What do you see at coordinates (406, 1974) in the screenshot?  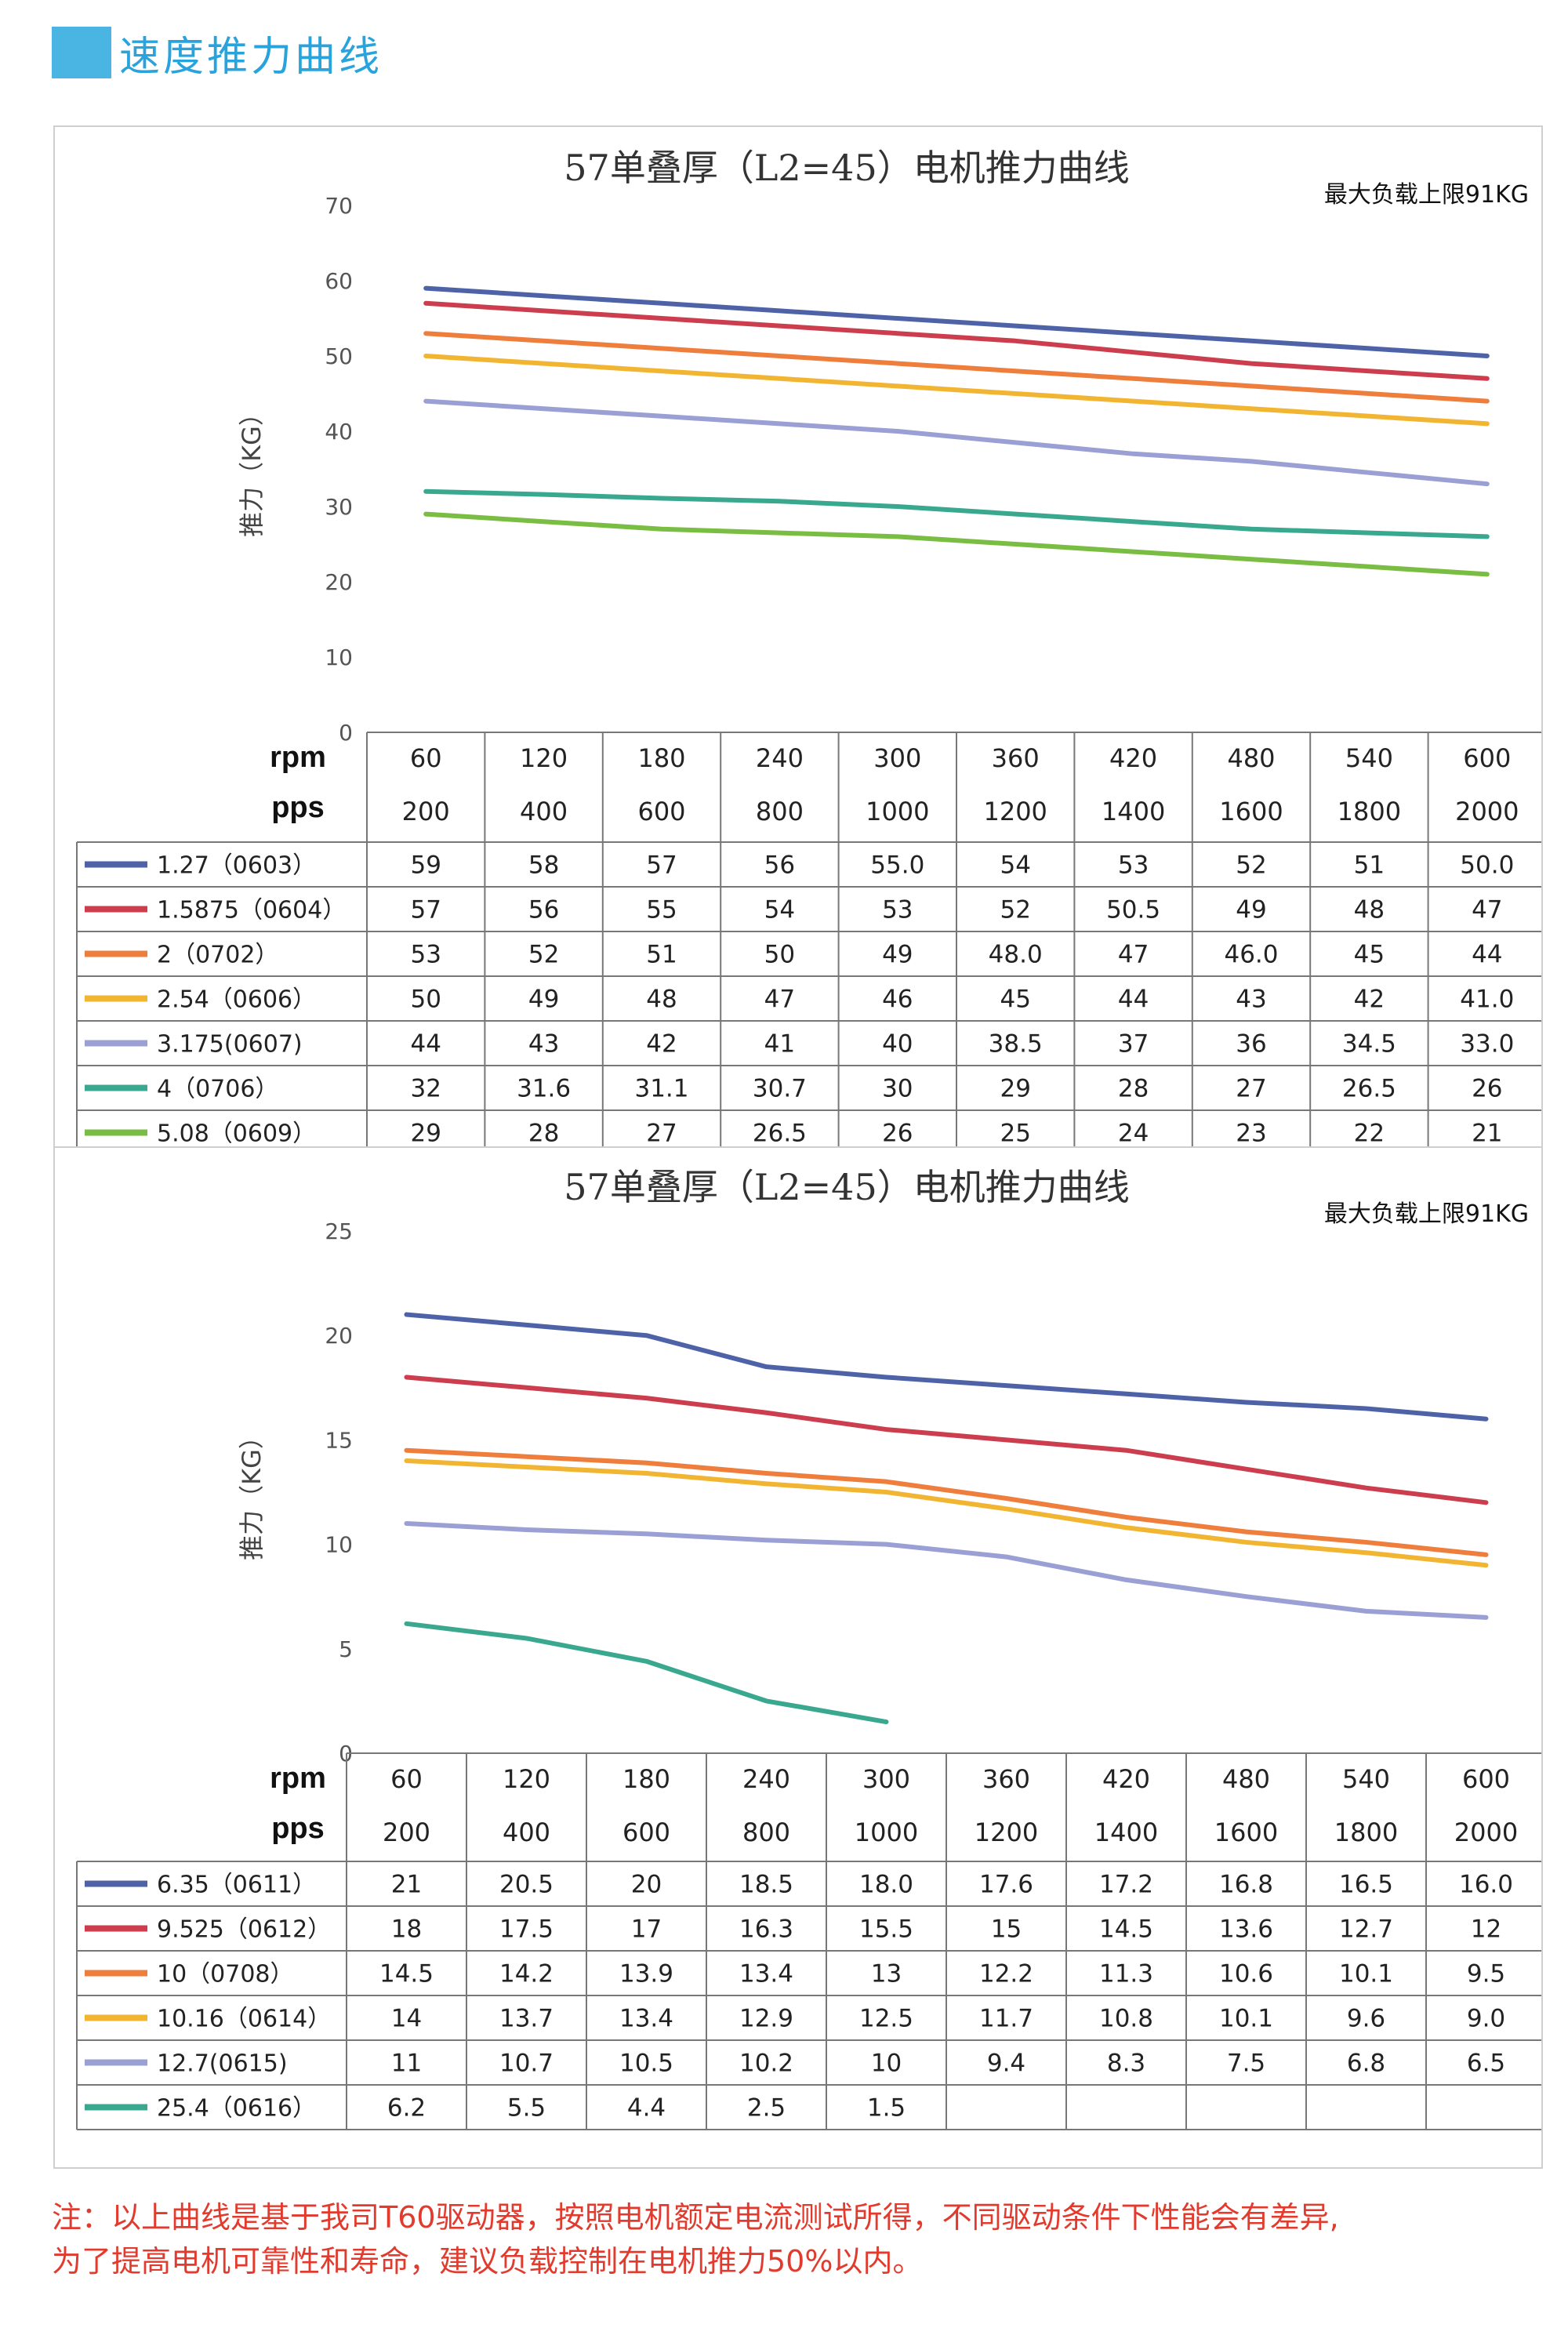 I see `data-label: 14.5` at bounding box center [406, 1974].